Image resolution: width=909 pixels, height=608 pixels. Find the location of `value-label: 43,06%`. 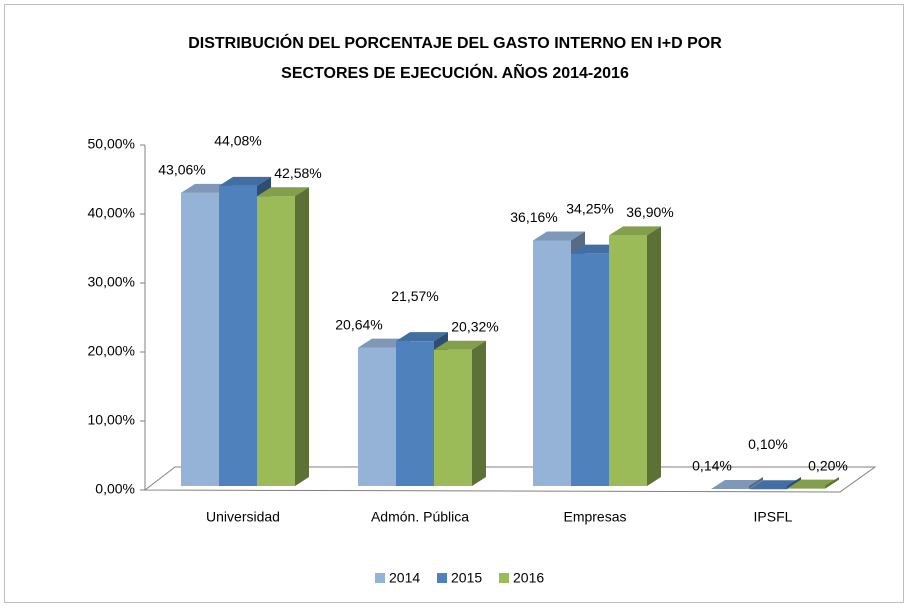

value-label: 43,06% is located at coordinates (181, 170).